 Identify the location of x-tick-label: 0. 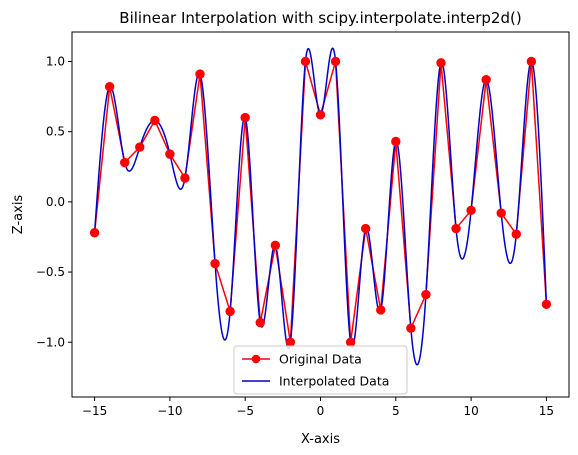
(321, 411).